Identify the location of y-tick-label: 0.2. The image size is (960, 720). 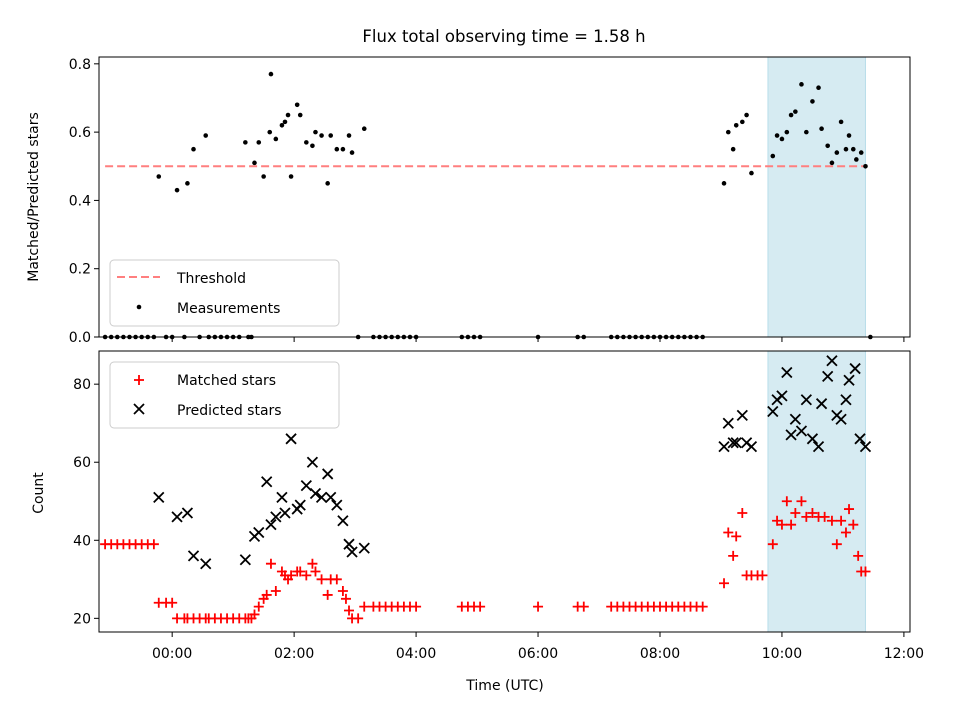
(80, 270).